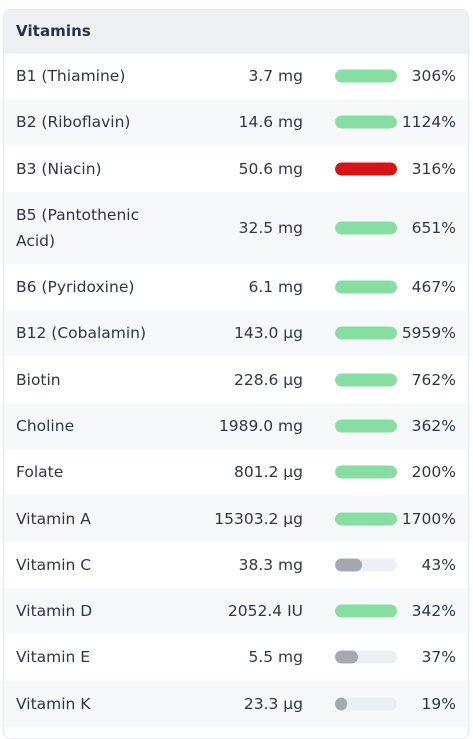 This screenshot has width=473, height=739. I want to click on vitamin-name: Vitamin E, so click(53, 657).